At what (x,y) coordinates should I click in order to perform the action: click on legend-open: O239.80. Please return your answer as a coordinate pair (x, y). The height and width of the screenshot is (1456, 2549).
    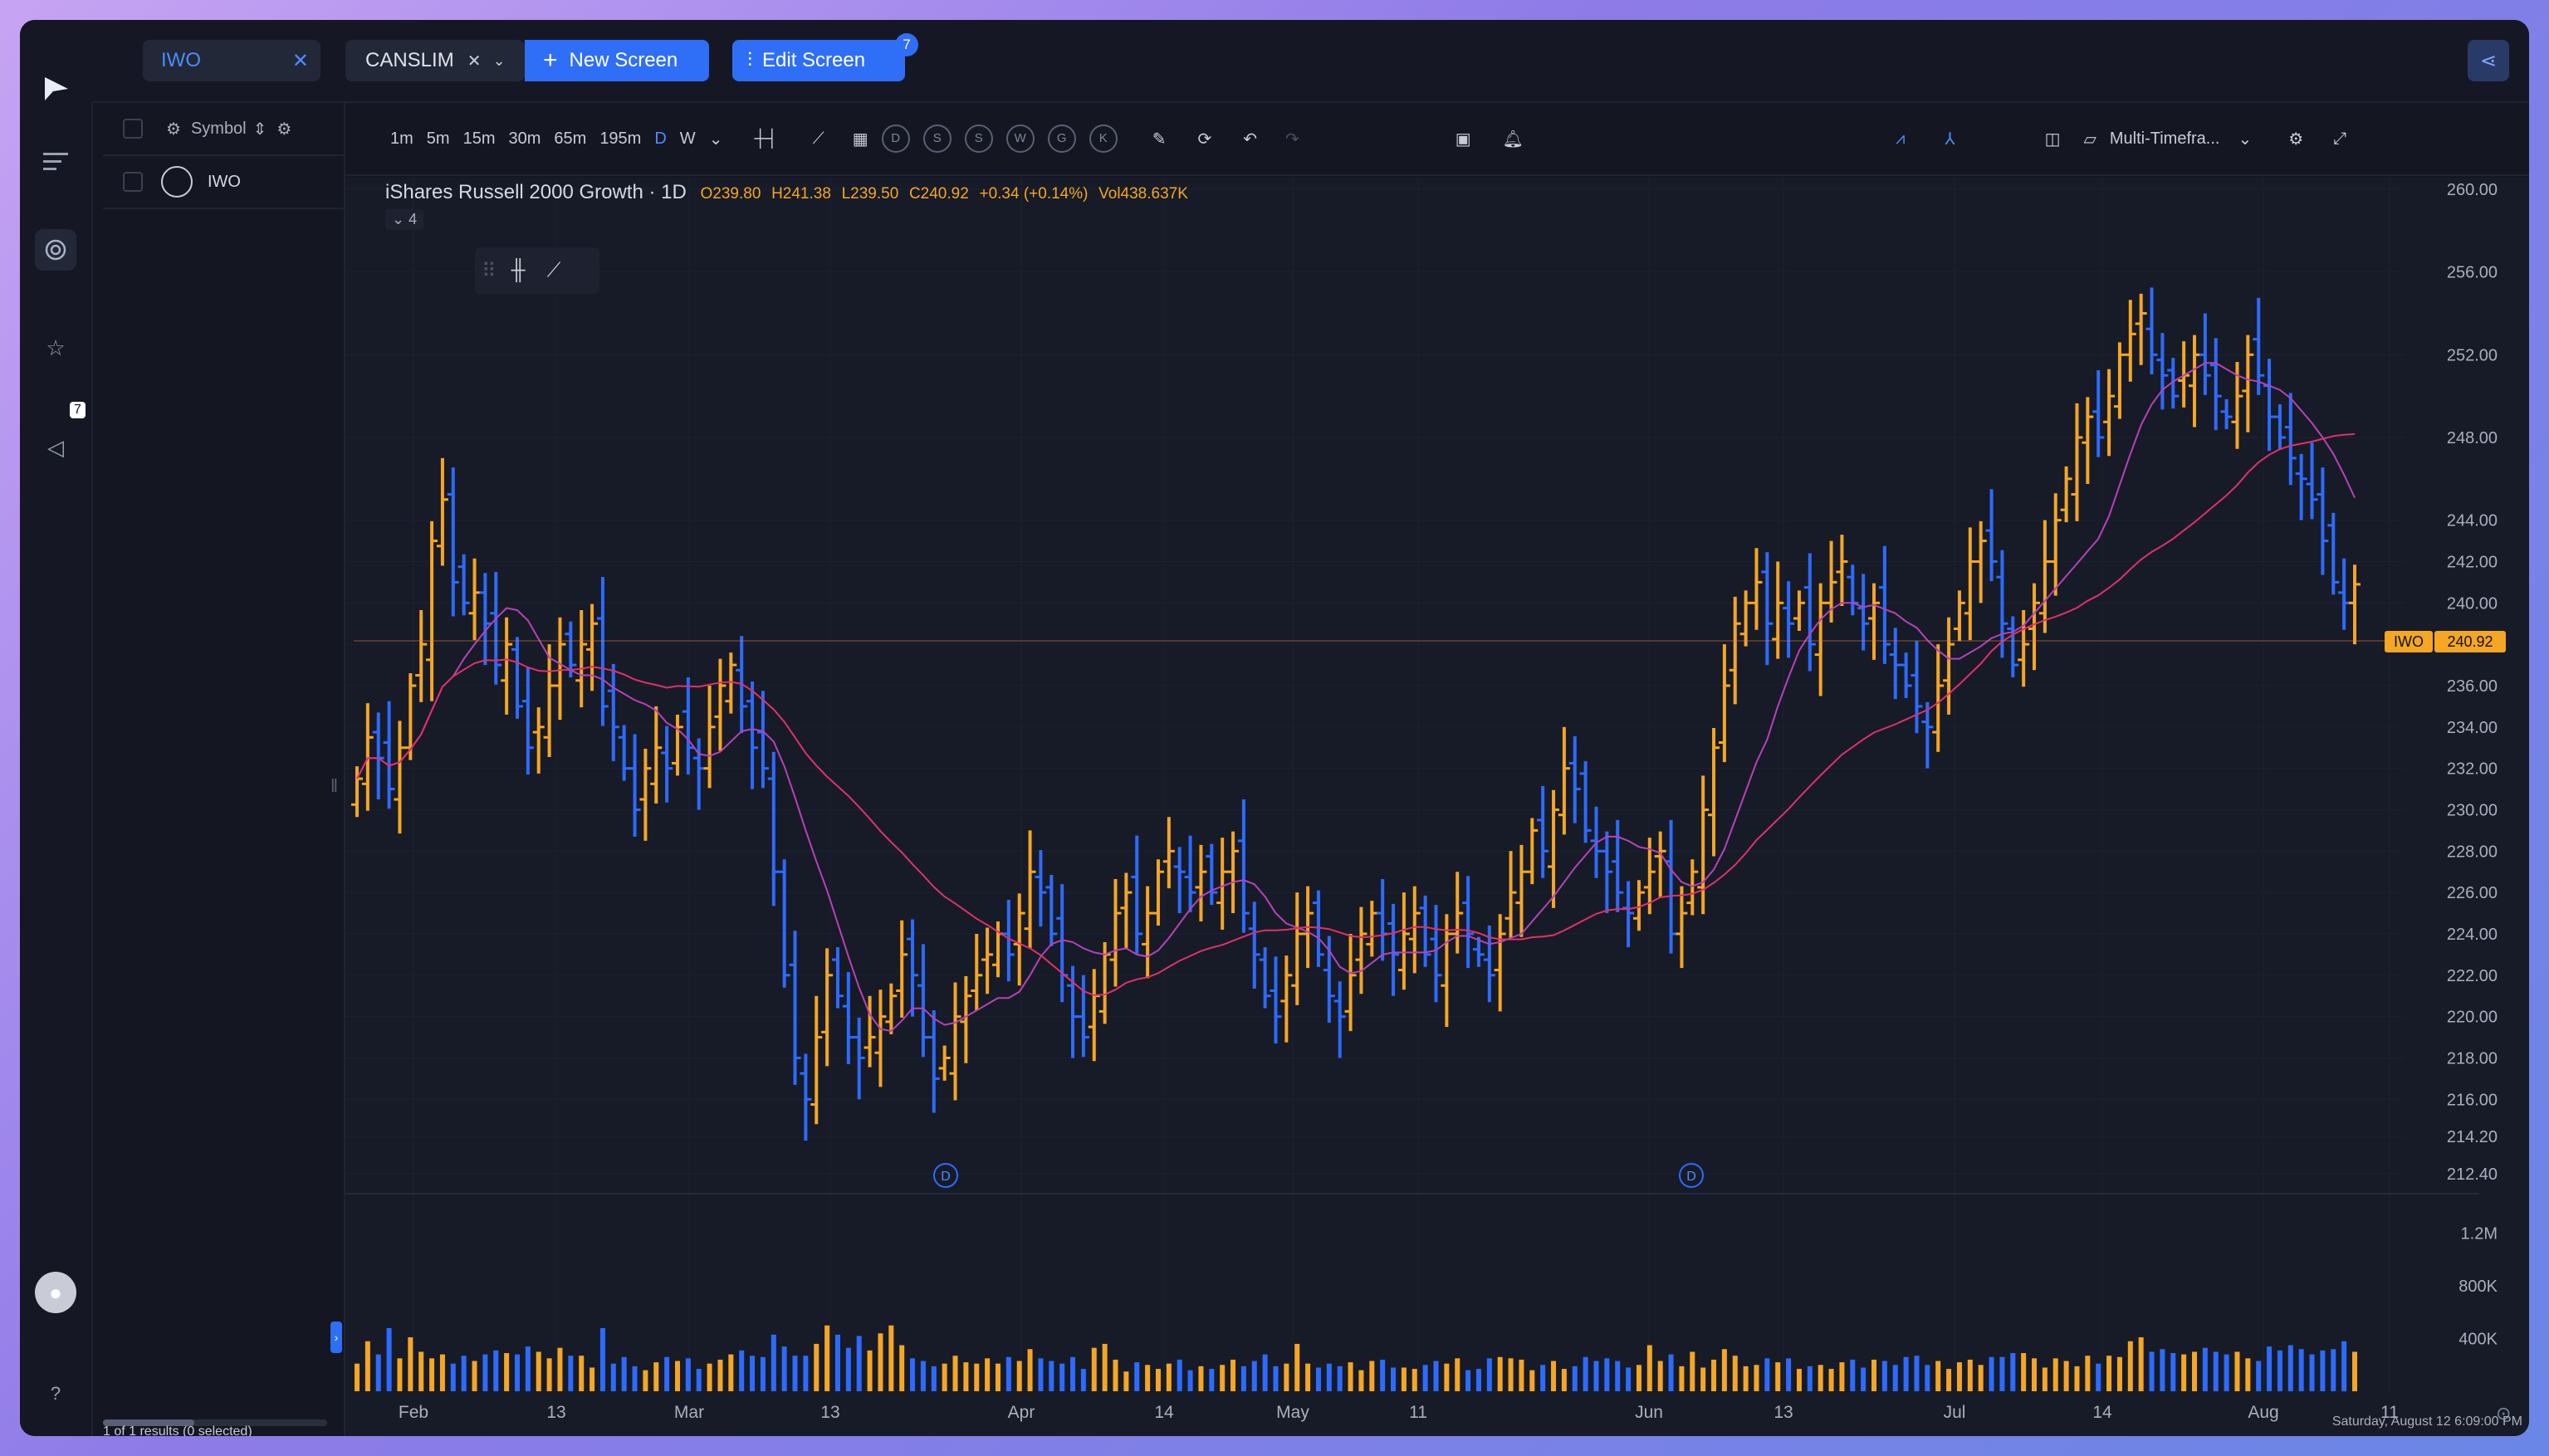
    Looking at the image, I should click on (730, 194).